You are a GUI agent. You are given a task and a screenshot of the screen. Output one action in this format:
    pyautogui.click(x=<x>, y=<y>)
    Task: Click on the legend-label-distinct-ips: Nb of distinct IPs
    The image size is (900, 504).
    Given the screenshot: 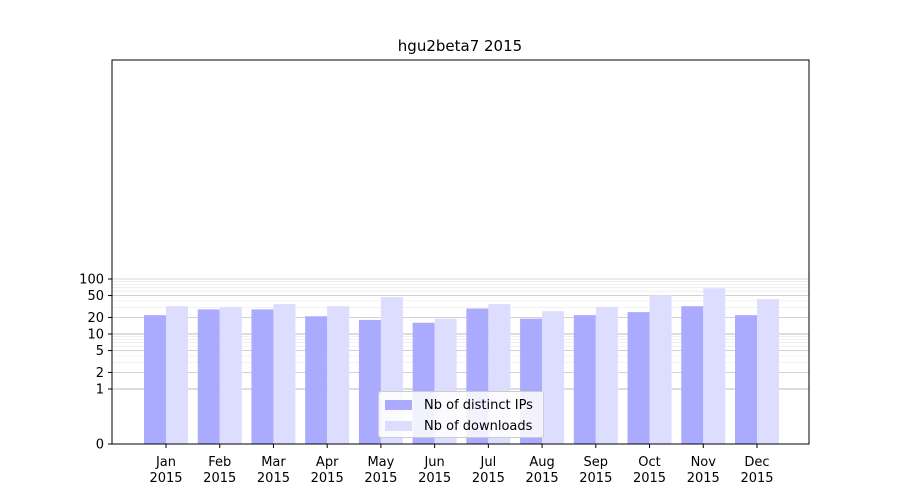 What is the action you would take?
    pyautogui.click(x=478, y=405)
    